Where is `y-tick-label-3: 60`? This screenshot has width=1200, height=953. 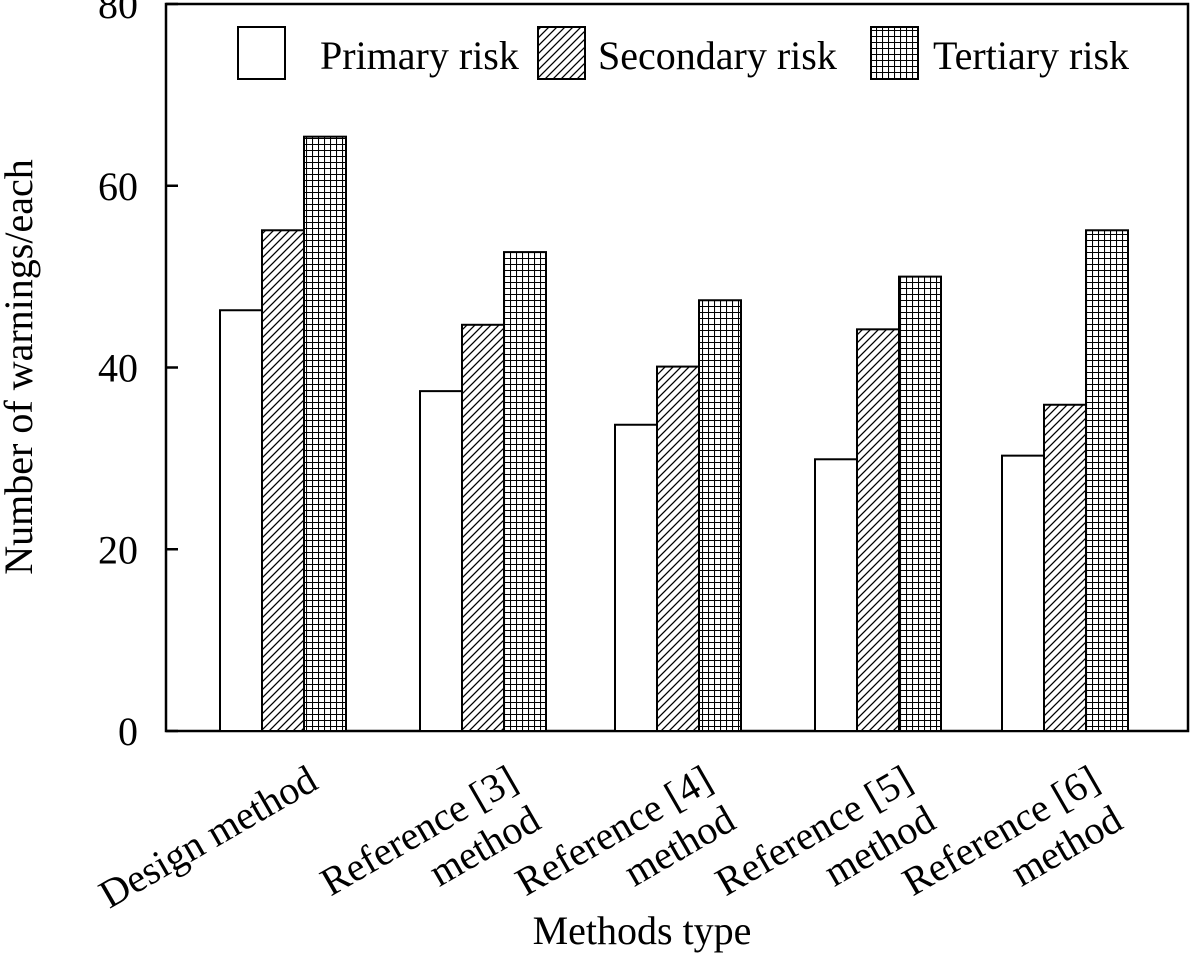 y-tick-label-3: 60 is located at coordinates (118, 186).